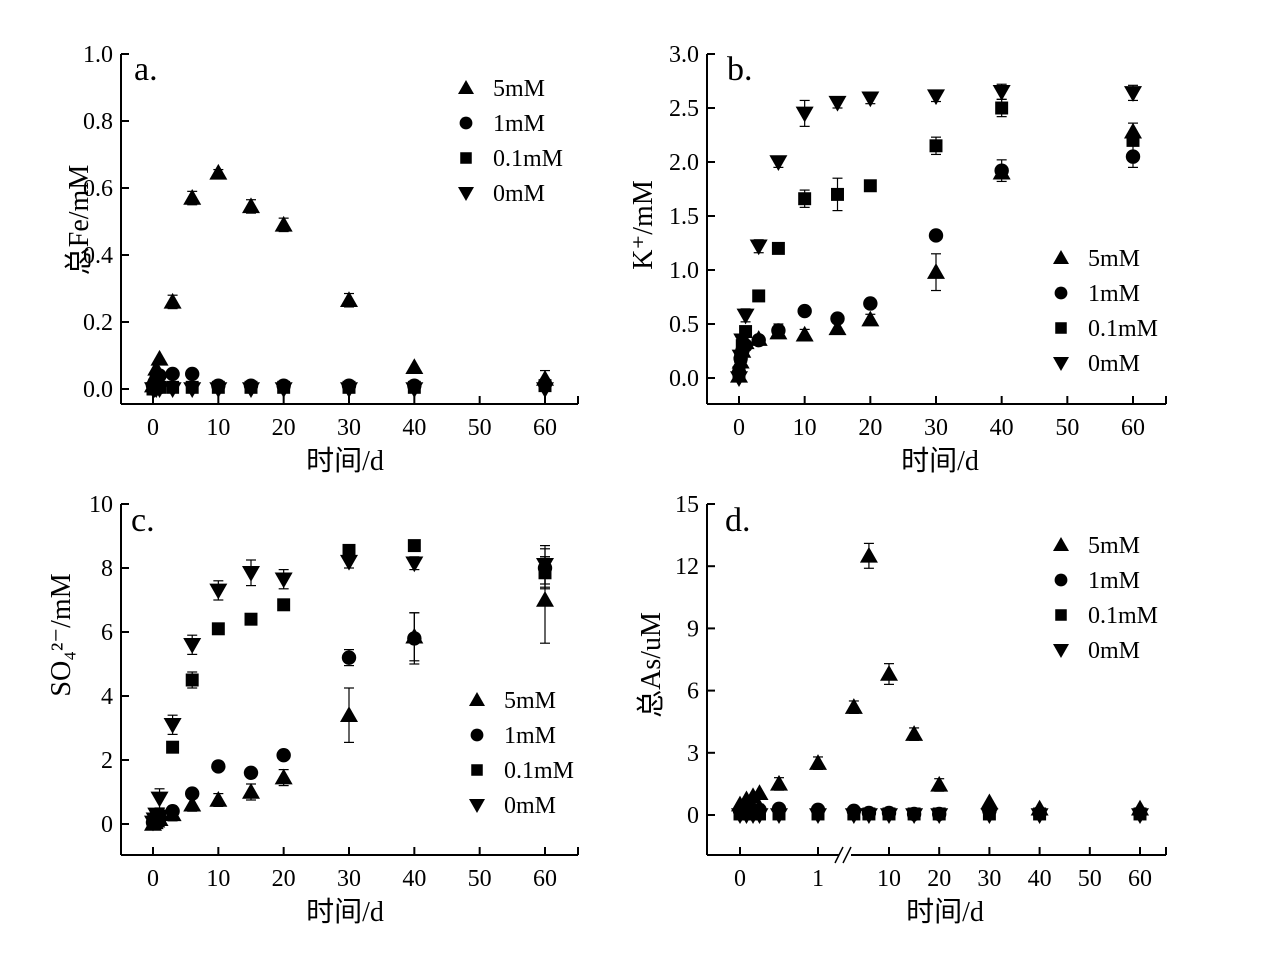 The height and width of the screenshot is (969, 1268). What do you see at coordinates (98, 189) in the screenshot?
I see `y-tick-label: 0.6` at bounding box center [98, 189].